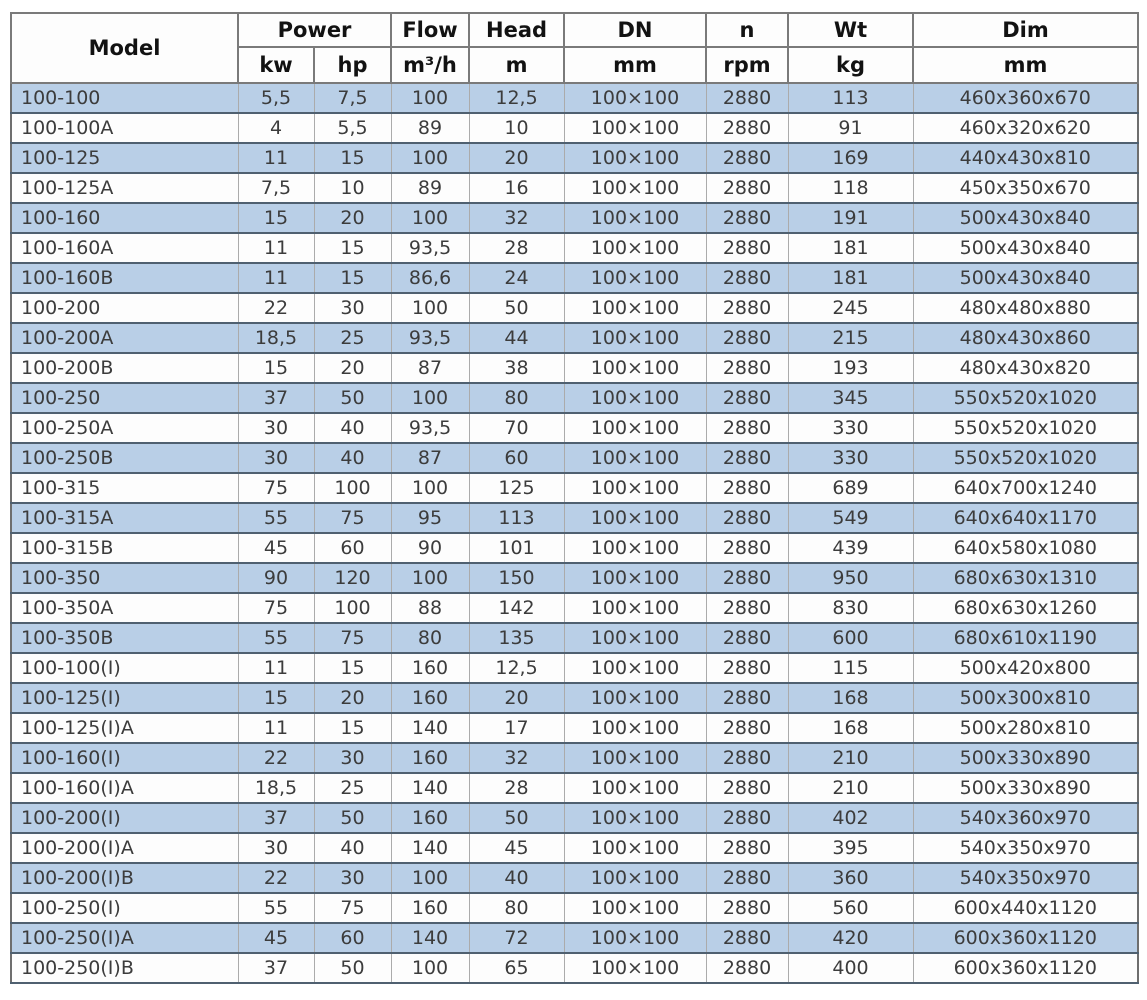 Image resolution: width=1147 pixels, height=1000 pixels. Describe the element at coordinates (1025, 158) in the screenshot. I see `cell-dim: 440x430x810` at that location.